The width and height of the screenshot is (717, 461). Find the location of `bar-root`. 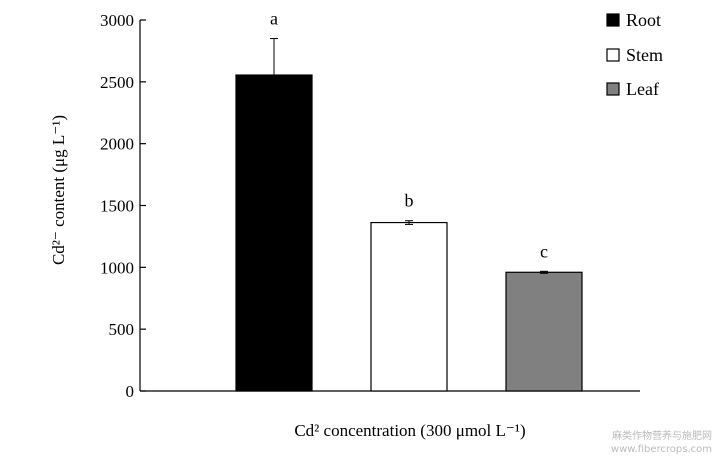

bar-root is located at coordinates (274, 233).